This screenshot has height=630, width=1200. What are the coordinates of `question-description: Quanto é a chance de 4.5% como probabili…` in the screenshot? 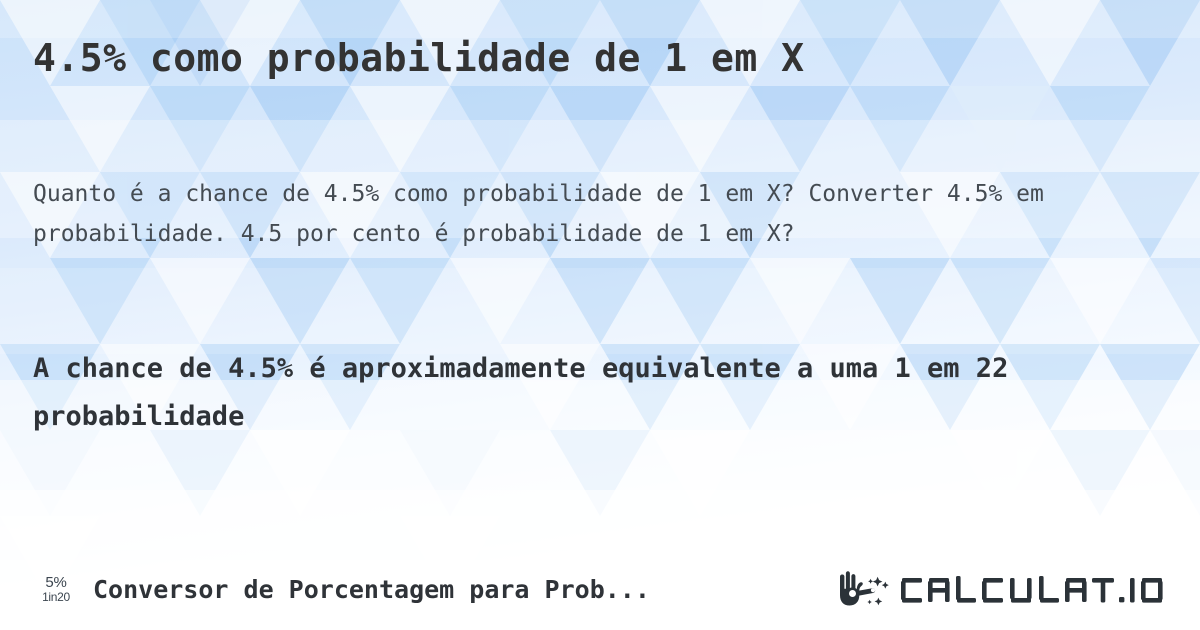 It's located at (538, 214).